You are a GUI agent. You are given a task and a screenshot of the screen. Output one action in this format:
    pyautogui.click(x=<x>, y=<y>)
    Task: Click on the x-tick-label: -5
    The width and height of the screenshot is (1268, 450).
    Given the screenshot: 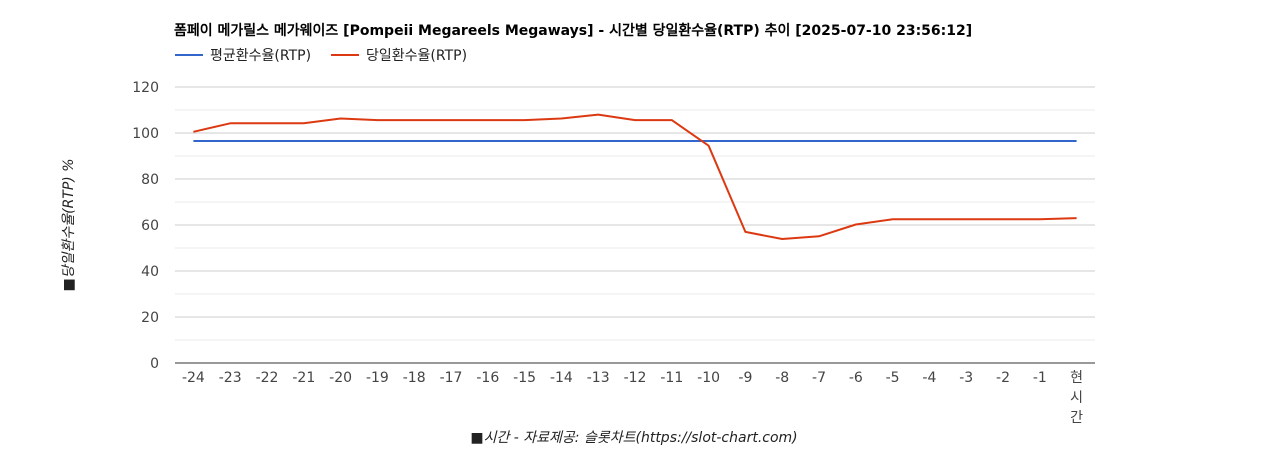 What is the action you would take?
    pyautogui.click(x=893, y=378)
    